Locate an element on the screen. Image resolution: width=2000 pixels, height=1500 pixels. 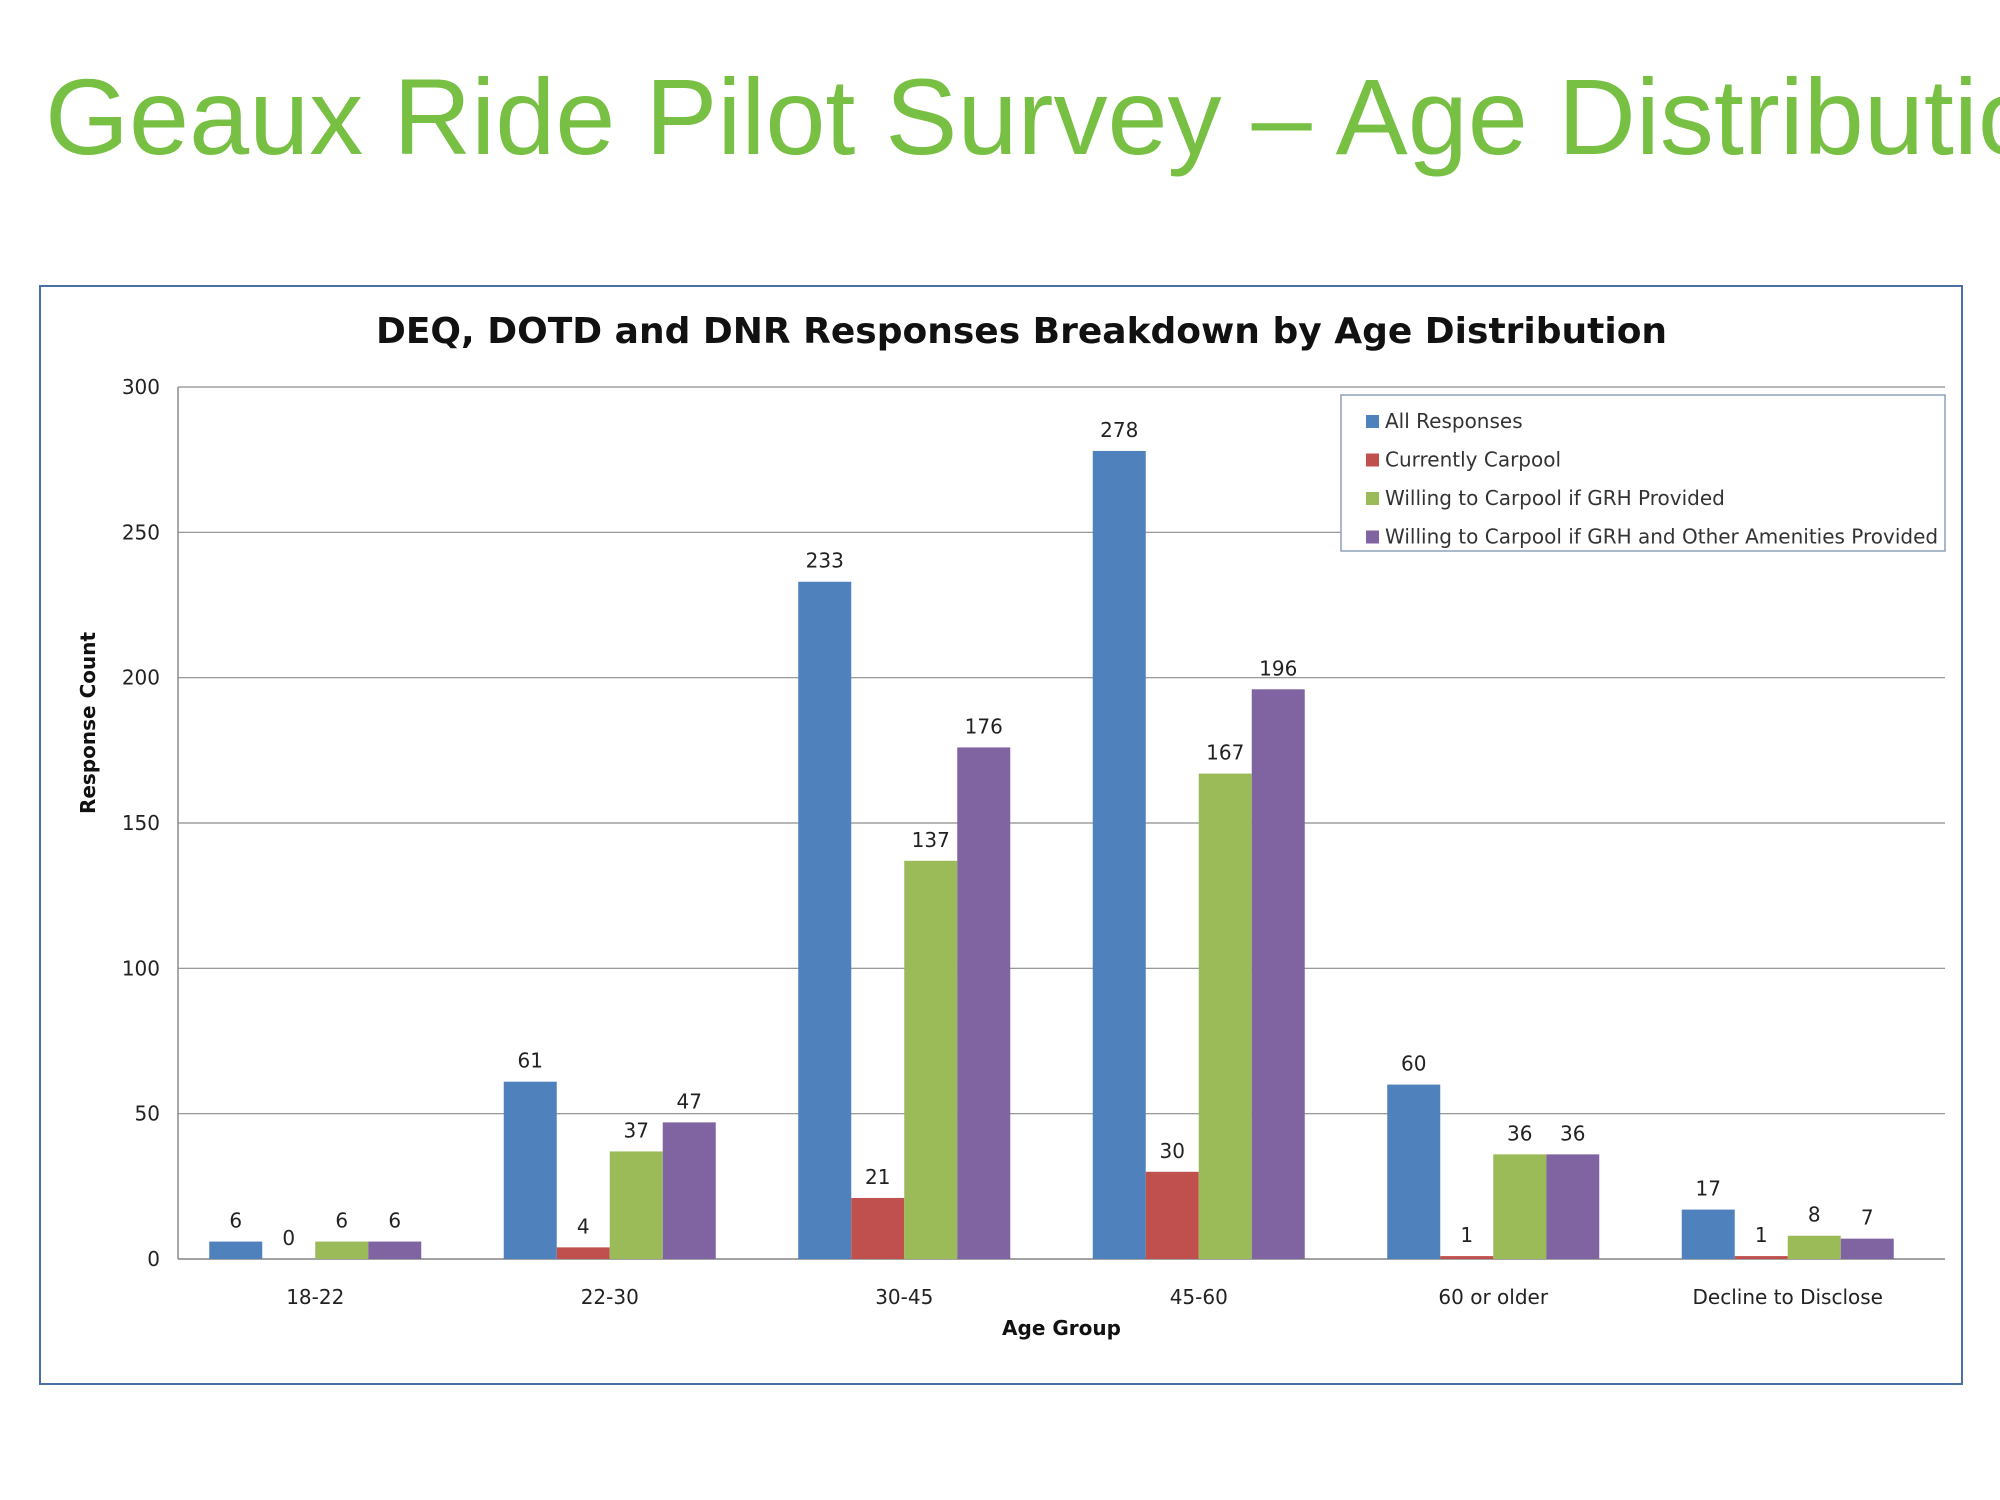
data-label: 60 is located at coordinates (1413, 1064).